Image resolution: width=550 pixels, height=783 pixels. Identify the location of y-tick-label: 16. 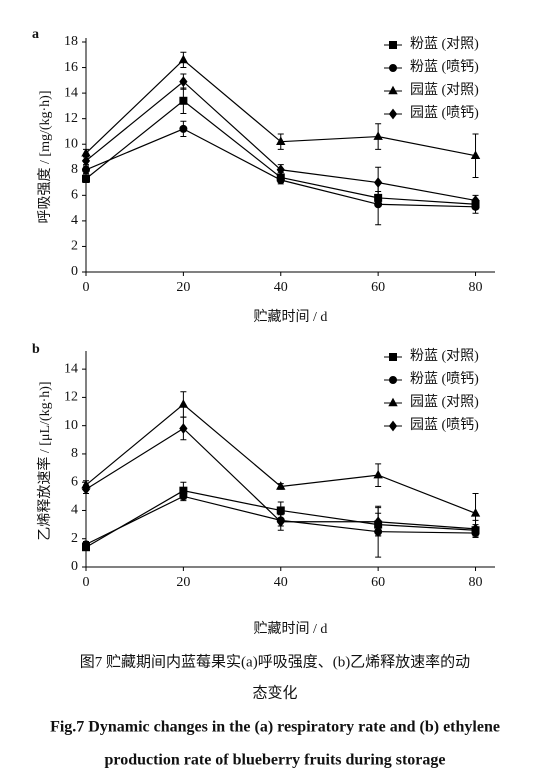
(71, 67).